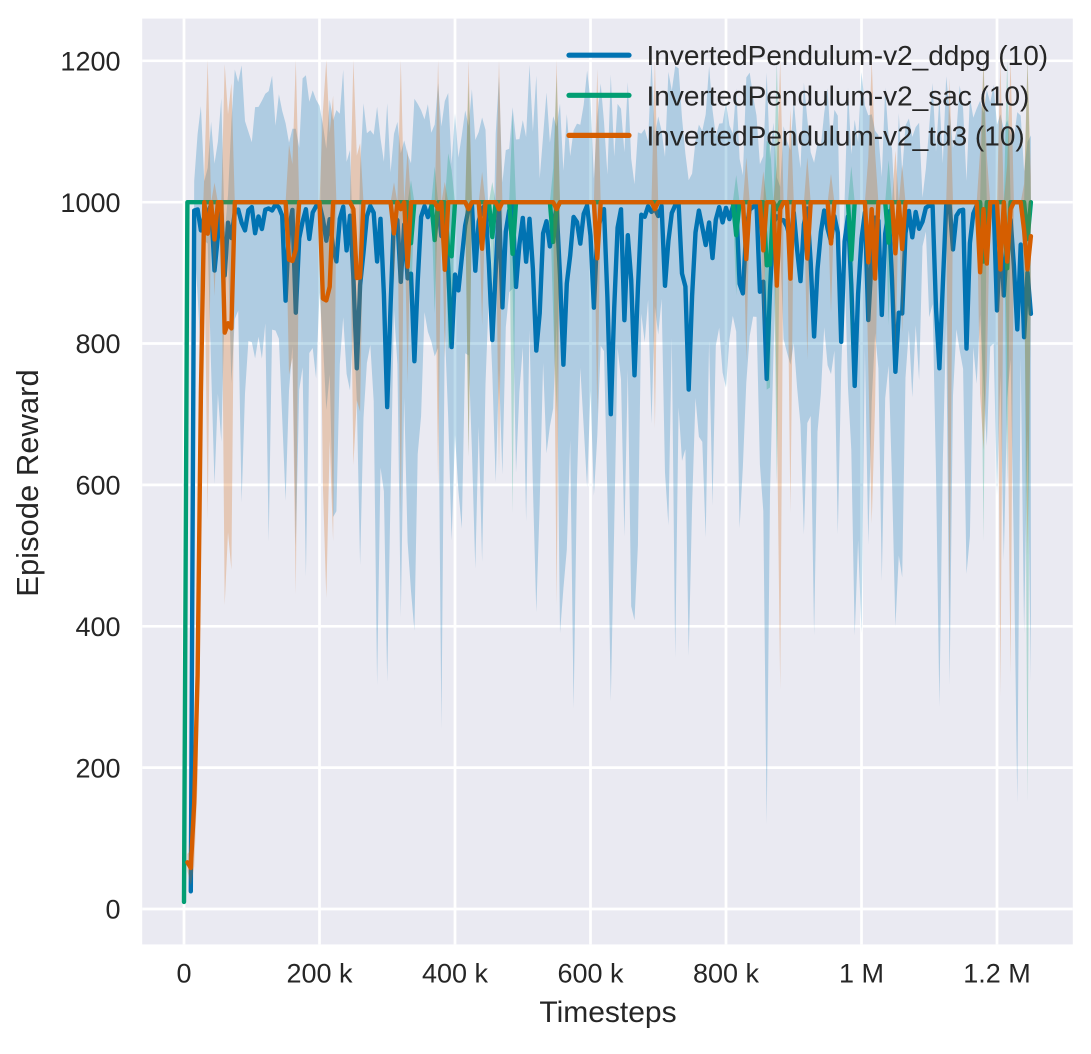 This screenshot has width=1091, height=1054. What do you see at coordinates (455, 974) in the screenshot?
I see `svg-text: 400 k` at bounding box center [455, 974].